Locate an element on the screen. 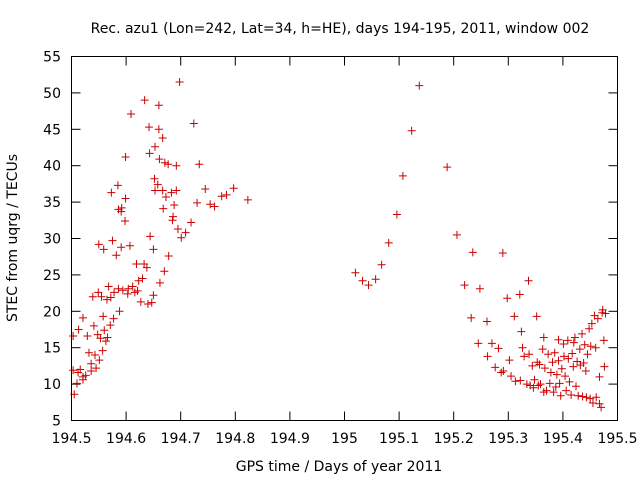  x-tick-label: 194.7 is located at coordinates (181, 439).